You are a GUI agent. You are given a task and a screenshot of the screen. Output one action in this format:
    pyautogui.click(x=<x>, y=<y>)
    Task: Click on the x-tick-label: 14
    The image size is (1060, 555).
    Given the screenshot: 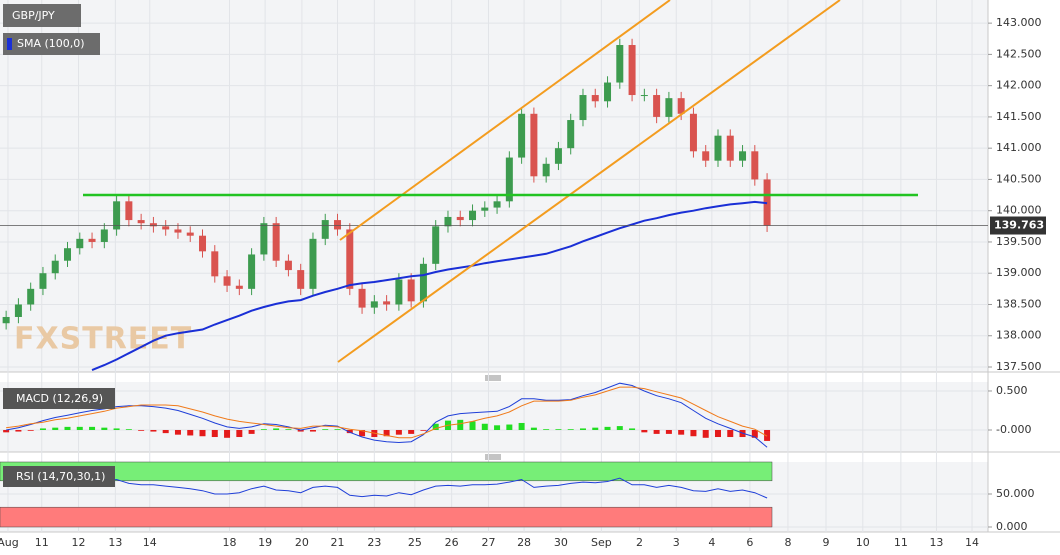 What is the action you would take?
    pyautogui.click(x=972, y=542)
    